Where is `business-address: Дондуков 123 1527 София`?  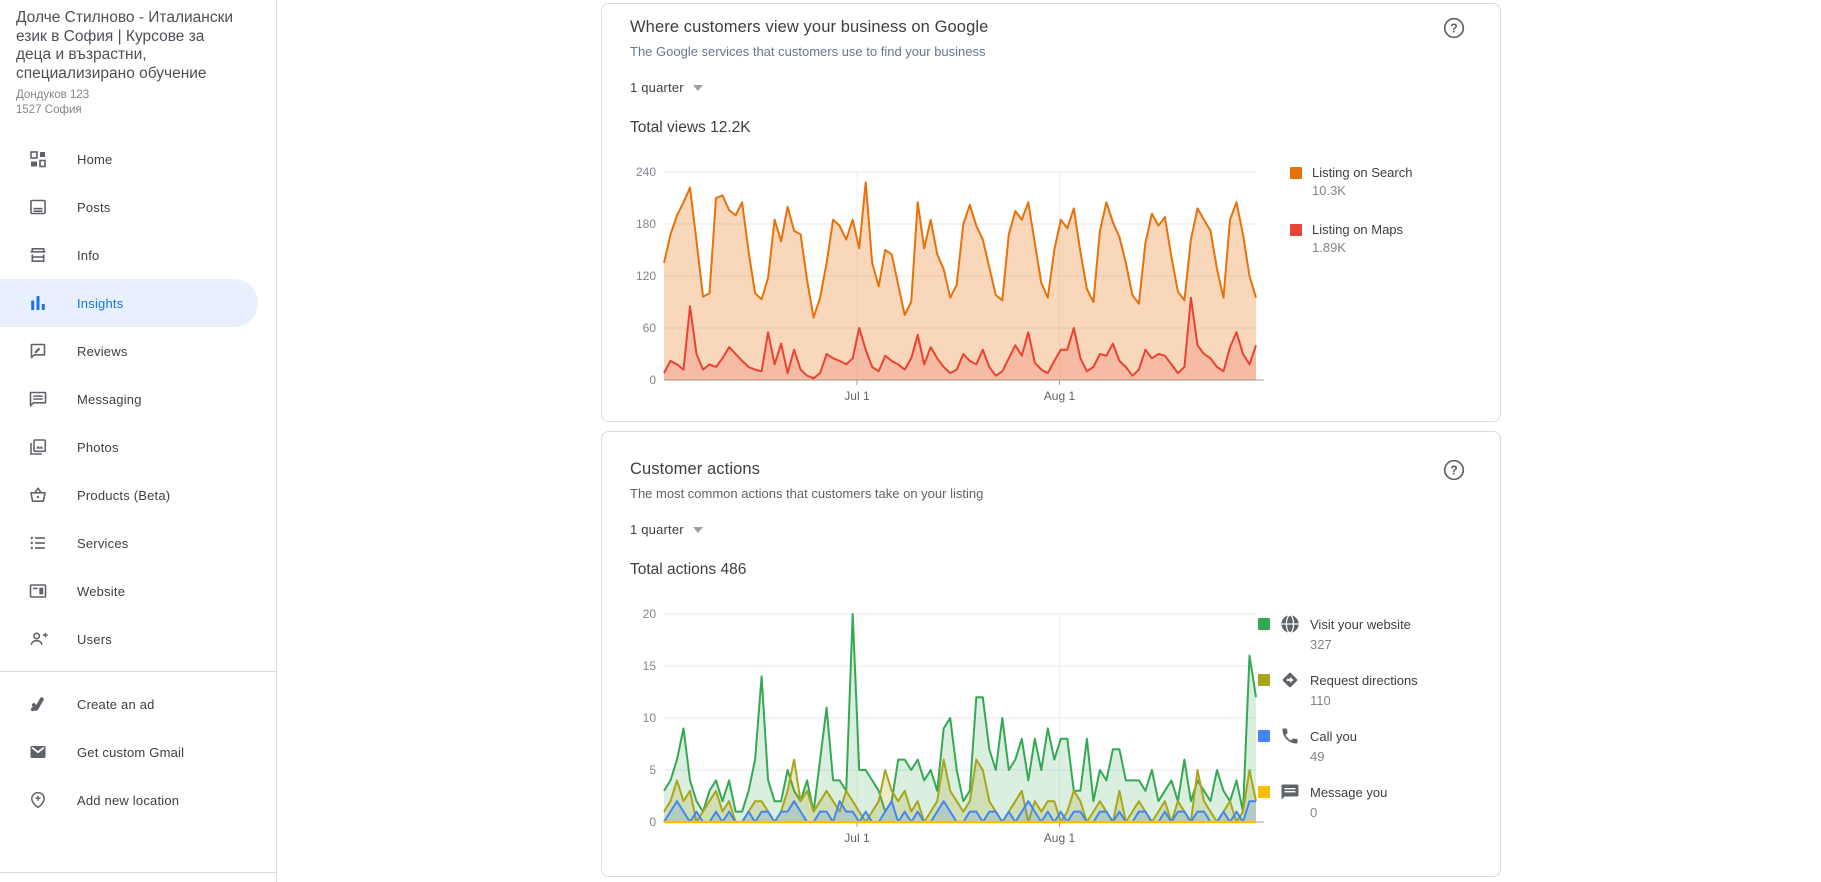
business-address: Дондуков 123 1527 София is located at coordinates (138, 103).